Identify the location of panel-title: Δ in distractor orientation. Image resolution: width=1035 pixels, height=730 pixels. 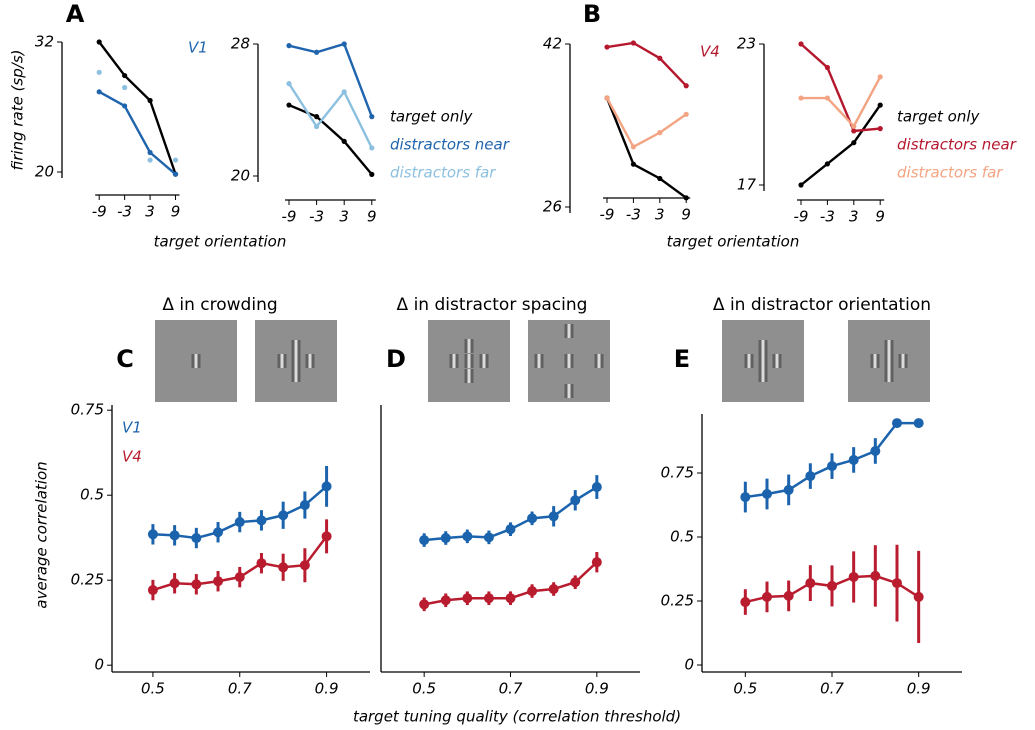
(822, 305).